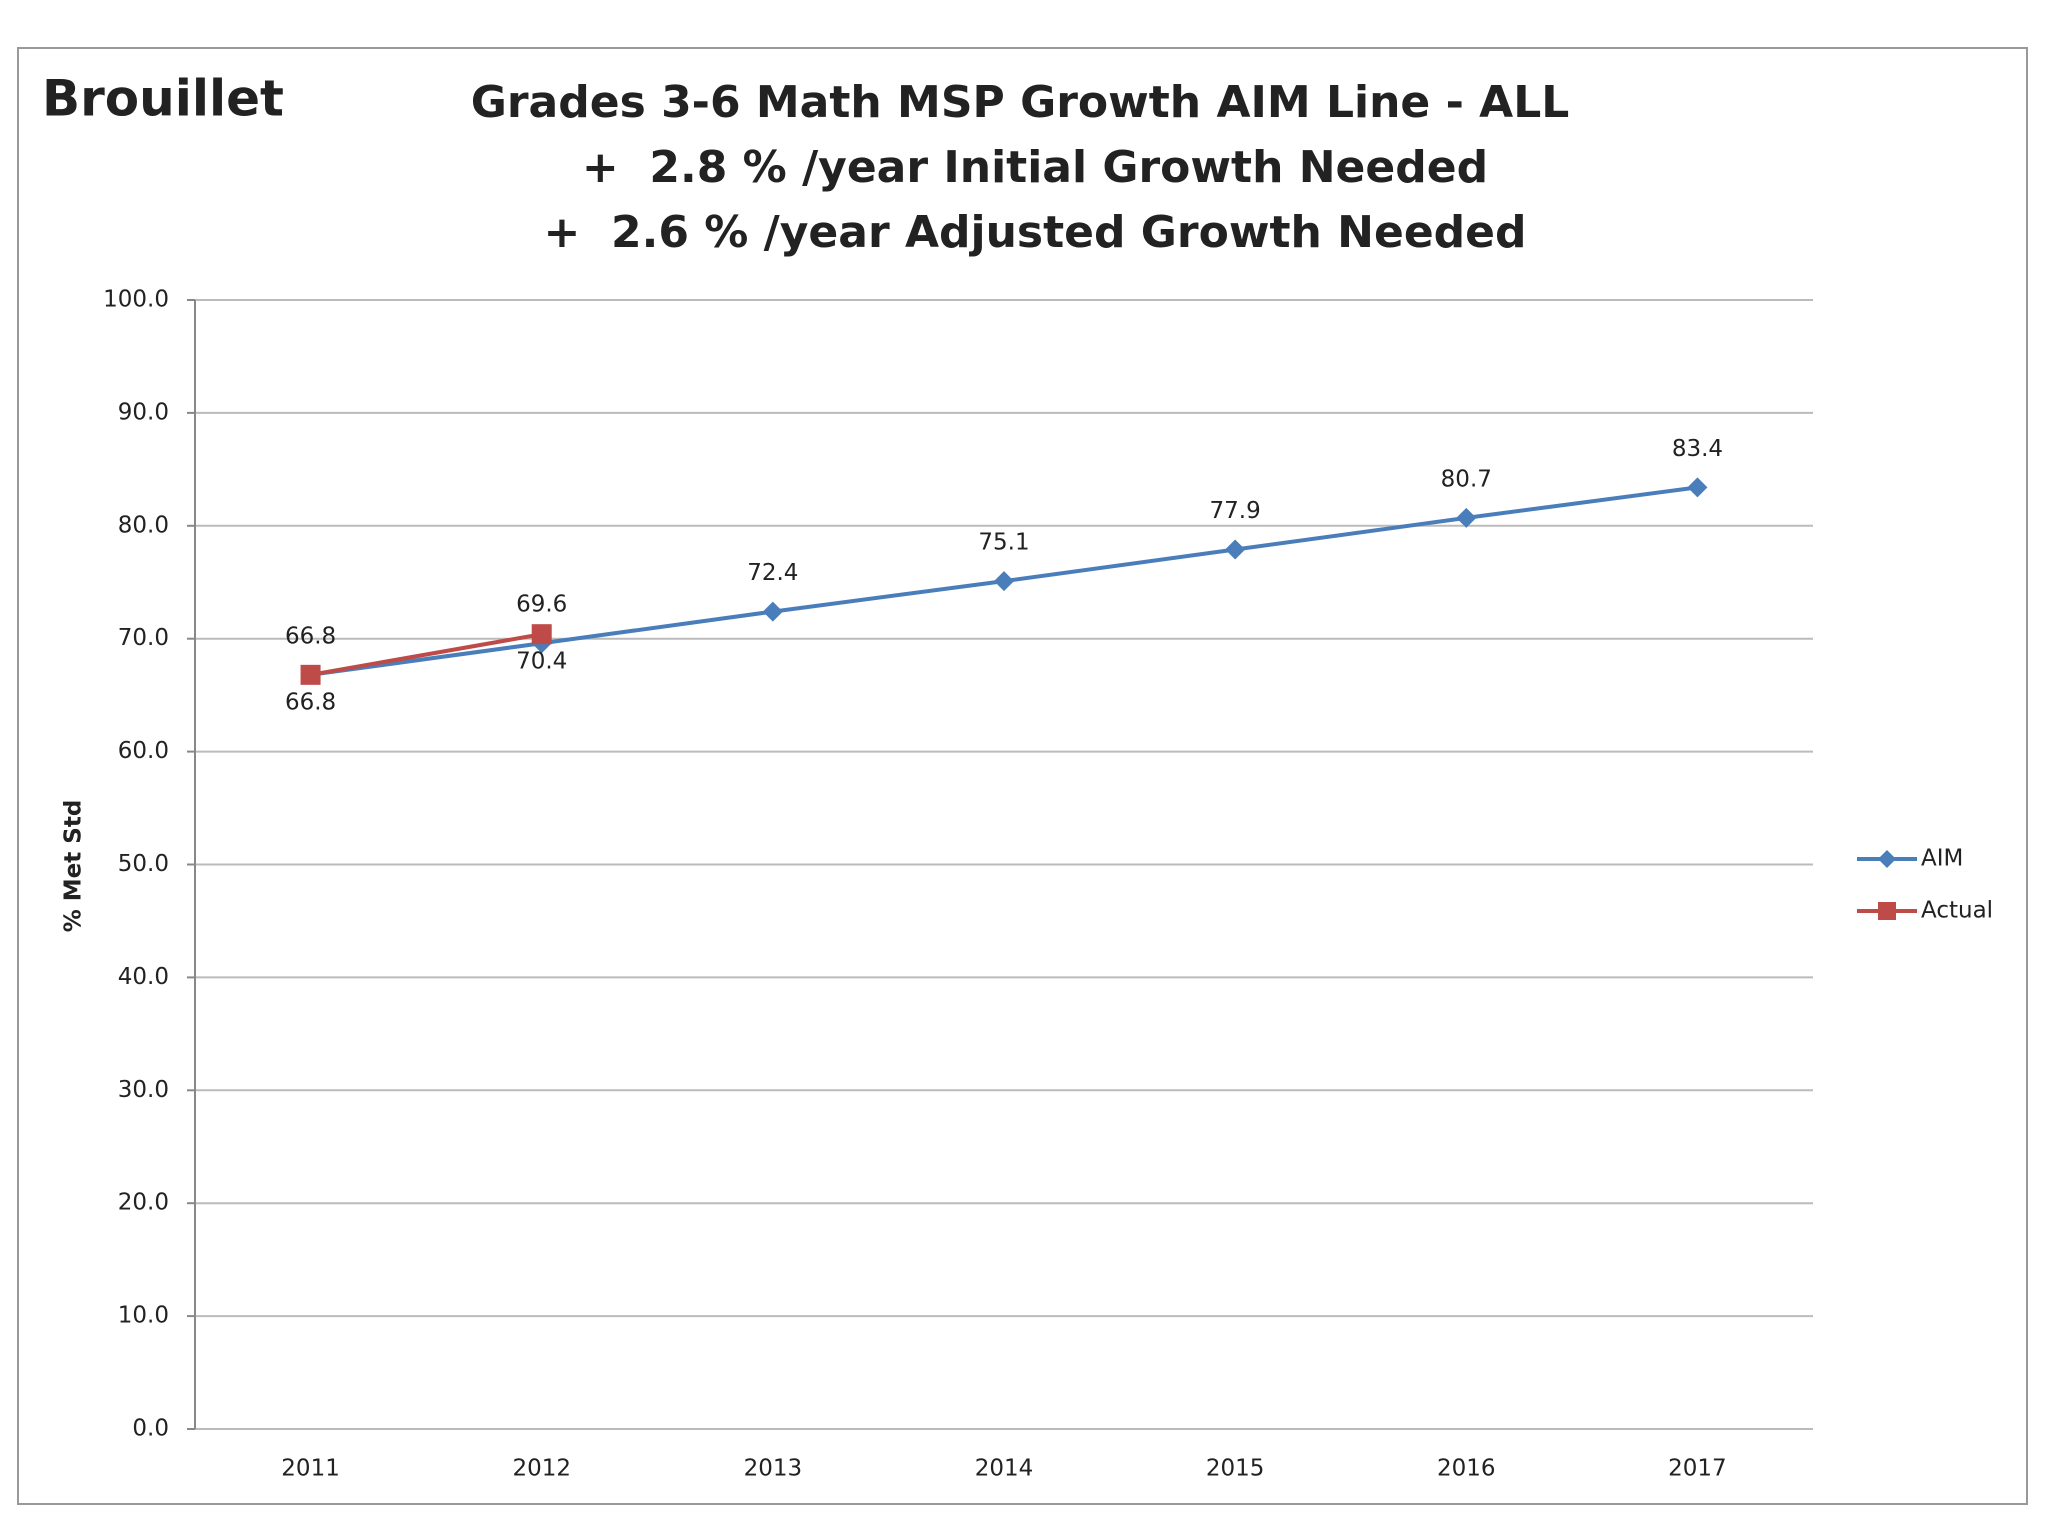 The width and height of the screenshot is (2048, 1536). What do you see at coordinates (1235, 1469) in the screenshot?
I see `x-tick-label: 2015` at bounding box center [1235, 1469].